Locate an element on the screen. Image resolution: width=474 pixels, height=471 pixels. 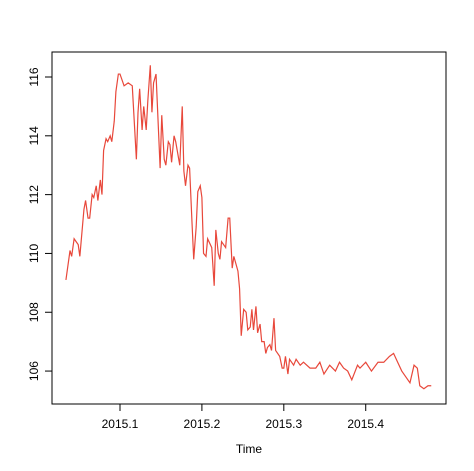
x-tick-label: 2015.4 is located at coordinates (365, 424).